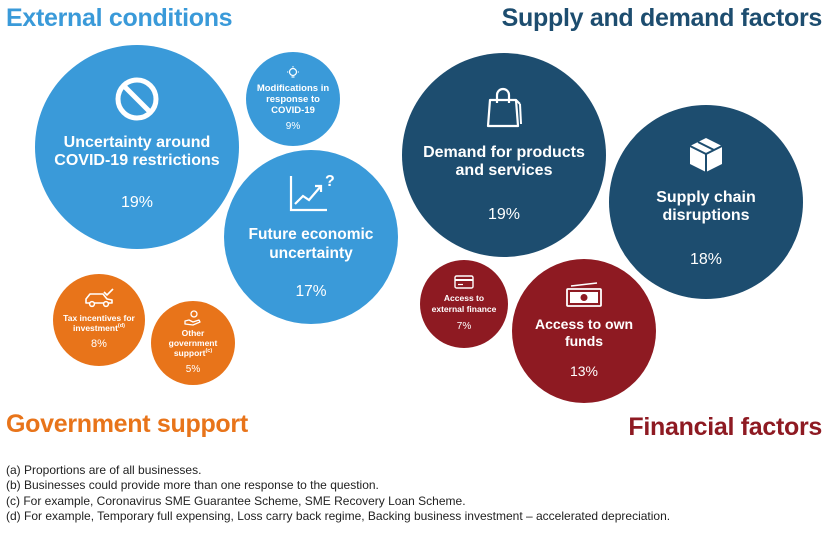 The width and height of the screenshot is (832, 536). Describe the element at coordinates (584, 294) in the screenshot. I see `banknote-icon` at that location.